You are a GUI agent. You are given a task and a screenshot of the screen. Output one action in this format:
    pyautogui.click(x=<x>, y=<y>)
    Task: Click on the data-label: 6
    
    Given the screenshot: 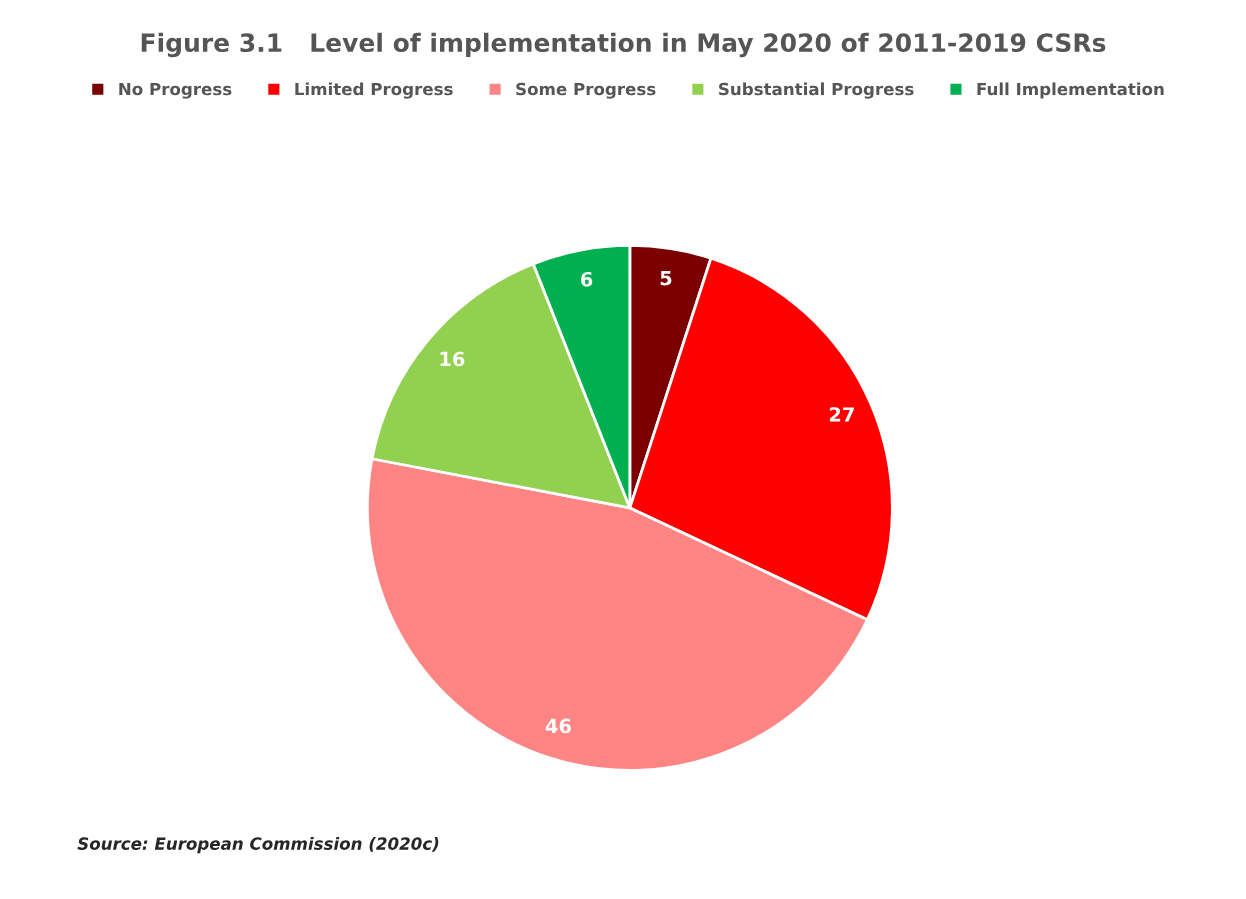 What is the action you would take?
    pyautogui.click(x=587, y=279)
    